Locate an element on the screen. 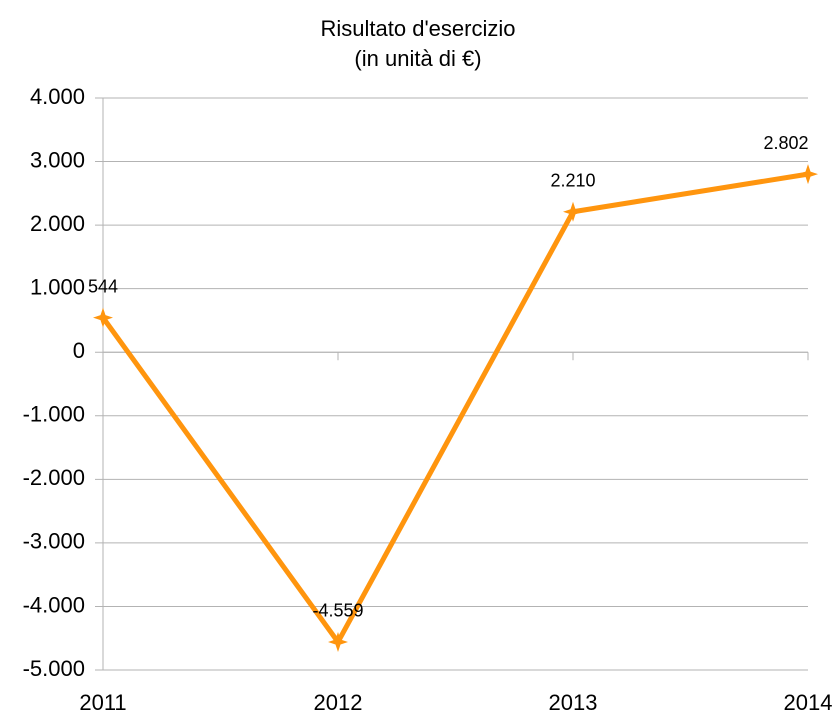 This screenshot has height=717, width=838. x-tick-label: 2013 is located at coordinates (573, 702).